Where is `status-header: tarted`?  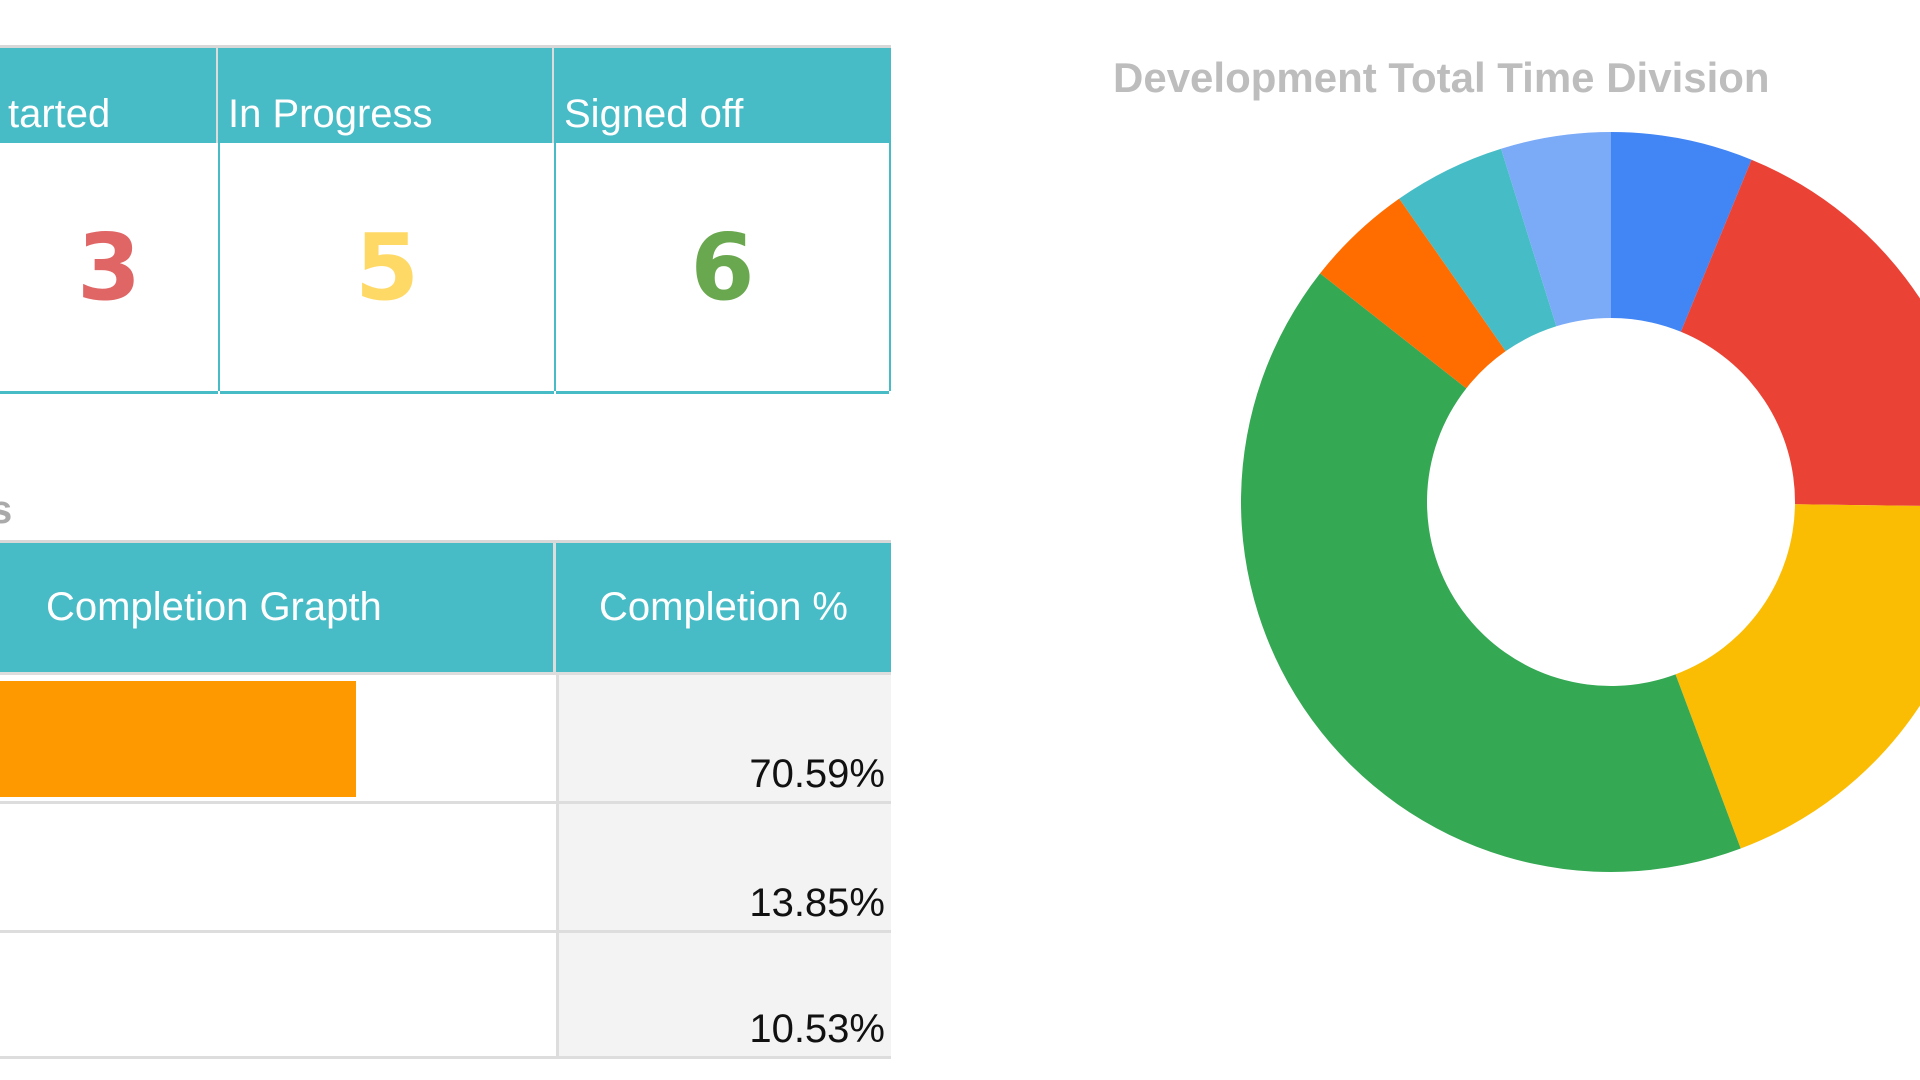
status-header: tarted is located at coordinates (109, 95).